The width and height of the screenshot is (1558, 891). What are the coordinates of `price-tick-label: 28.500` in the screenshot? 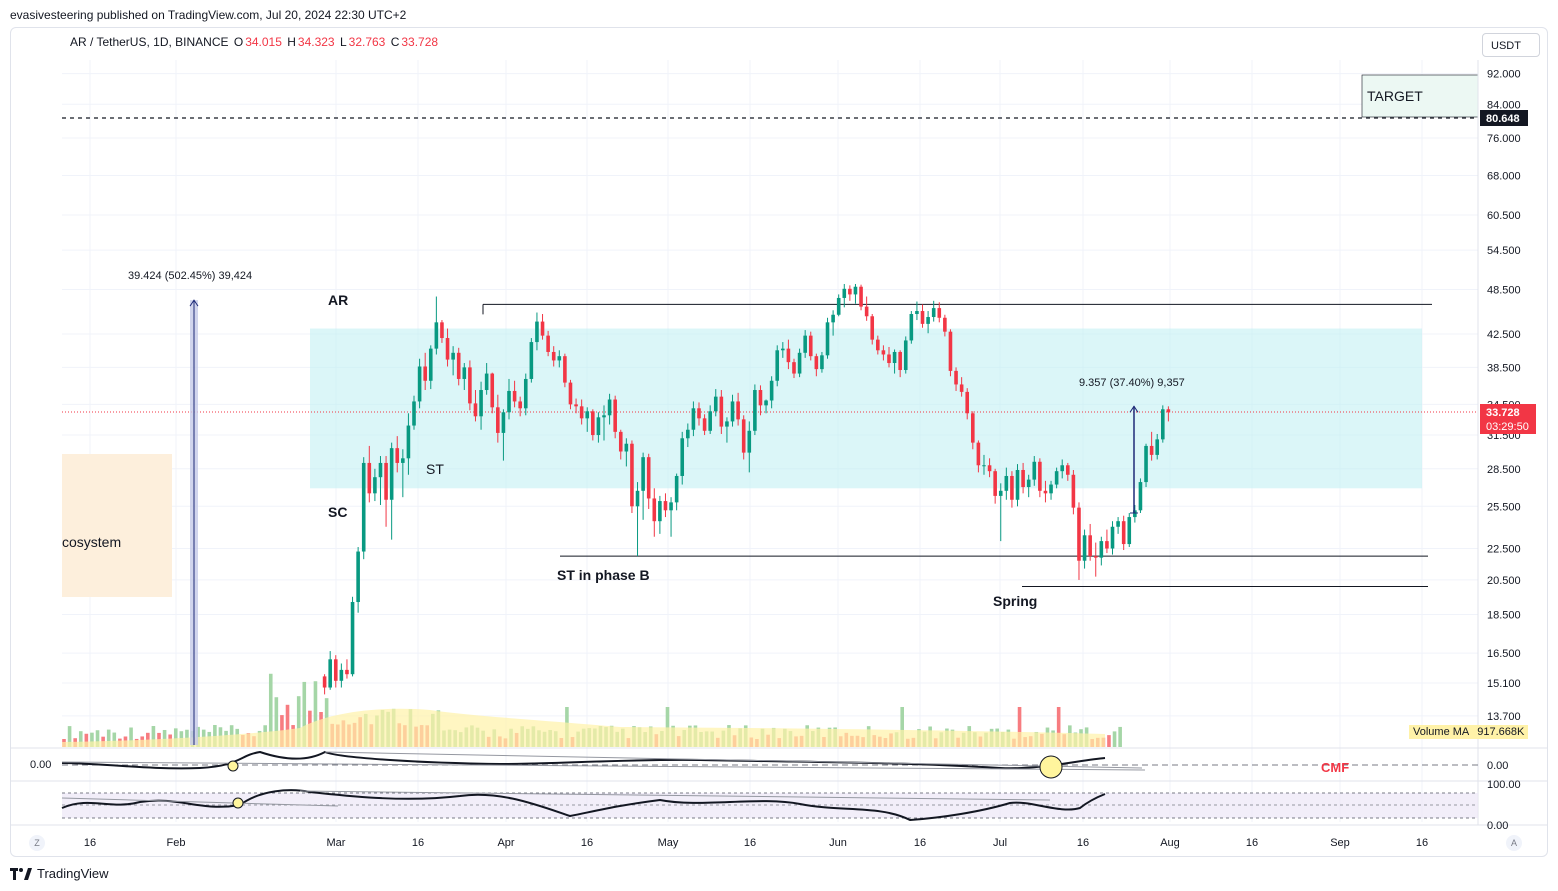 It's located at (1504, 470).